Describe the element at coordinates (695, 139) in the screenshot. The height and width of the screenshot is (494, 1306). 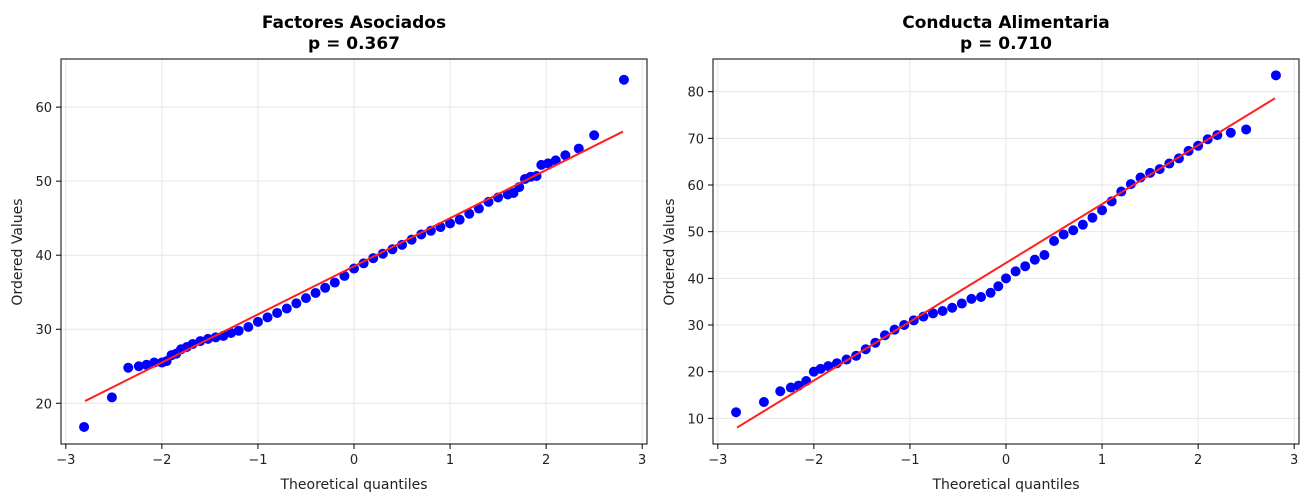
I see `y-tick-label: 70` at that location.